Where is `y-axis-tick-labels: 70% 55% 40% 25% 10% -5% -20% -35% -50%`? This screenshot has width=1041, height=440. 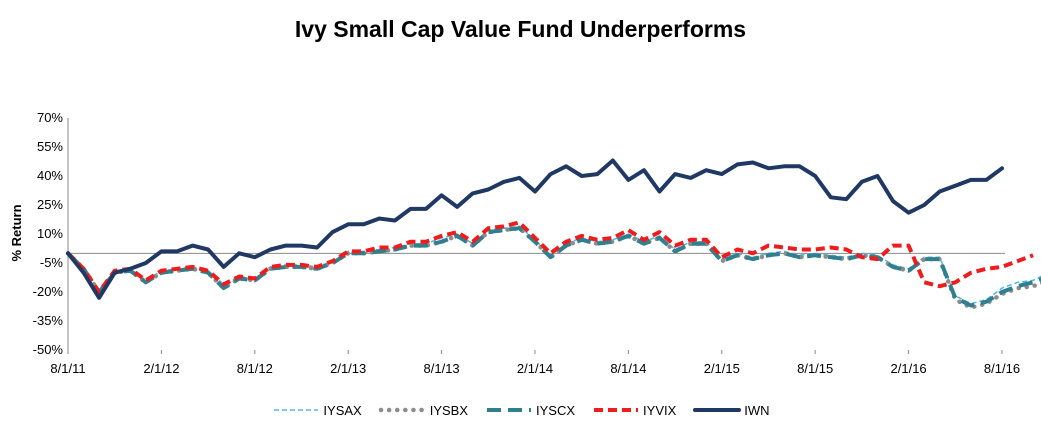 y-axis-tick-labels: 70% 55% 40% 25% 10% -5% -20% -35% -50% is located at coordinates (48, 233).